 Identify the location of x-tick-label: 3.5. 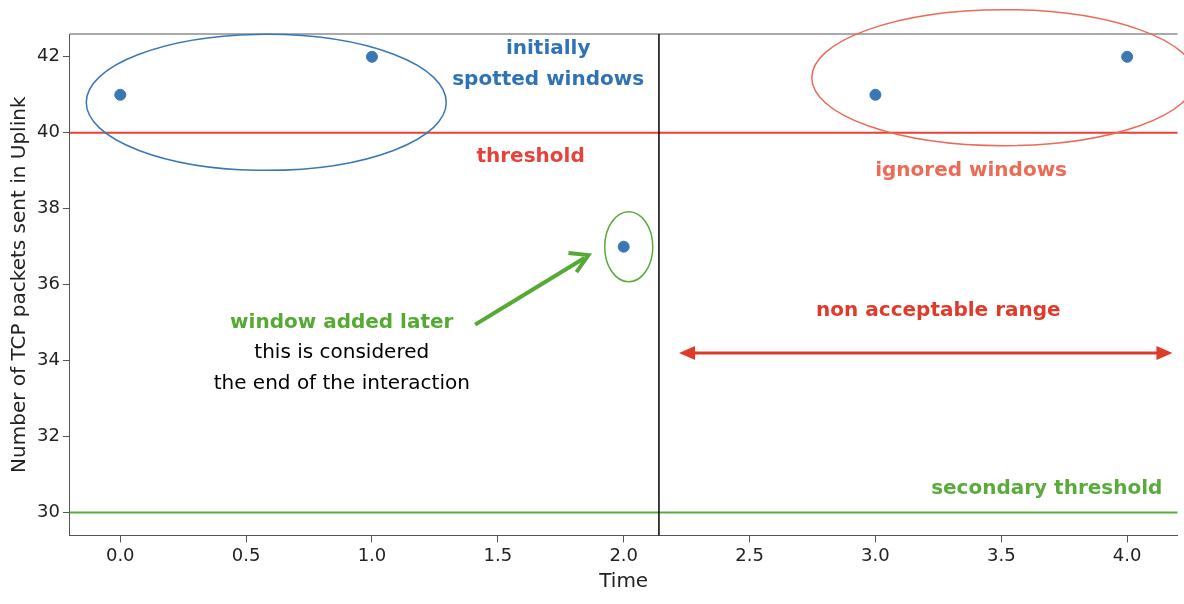
(1001, 554).